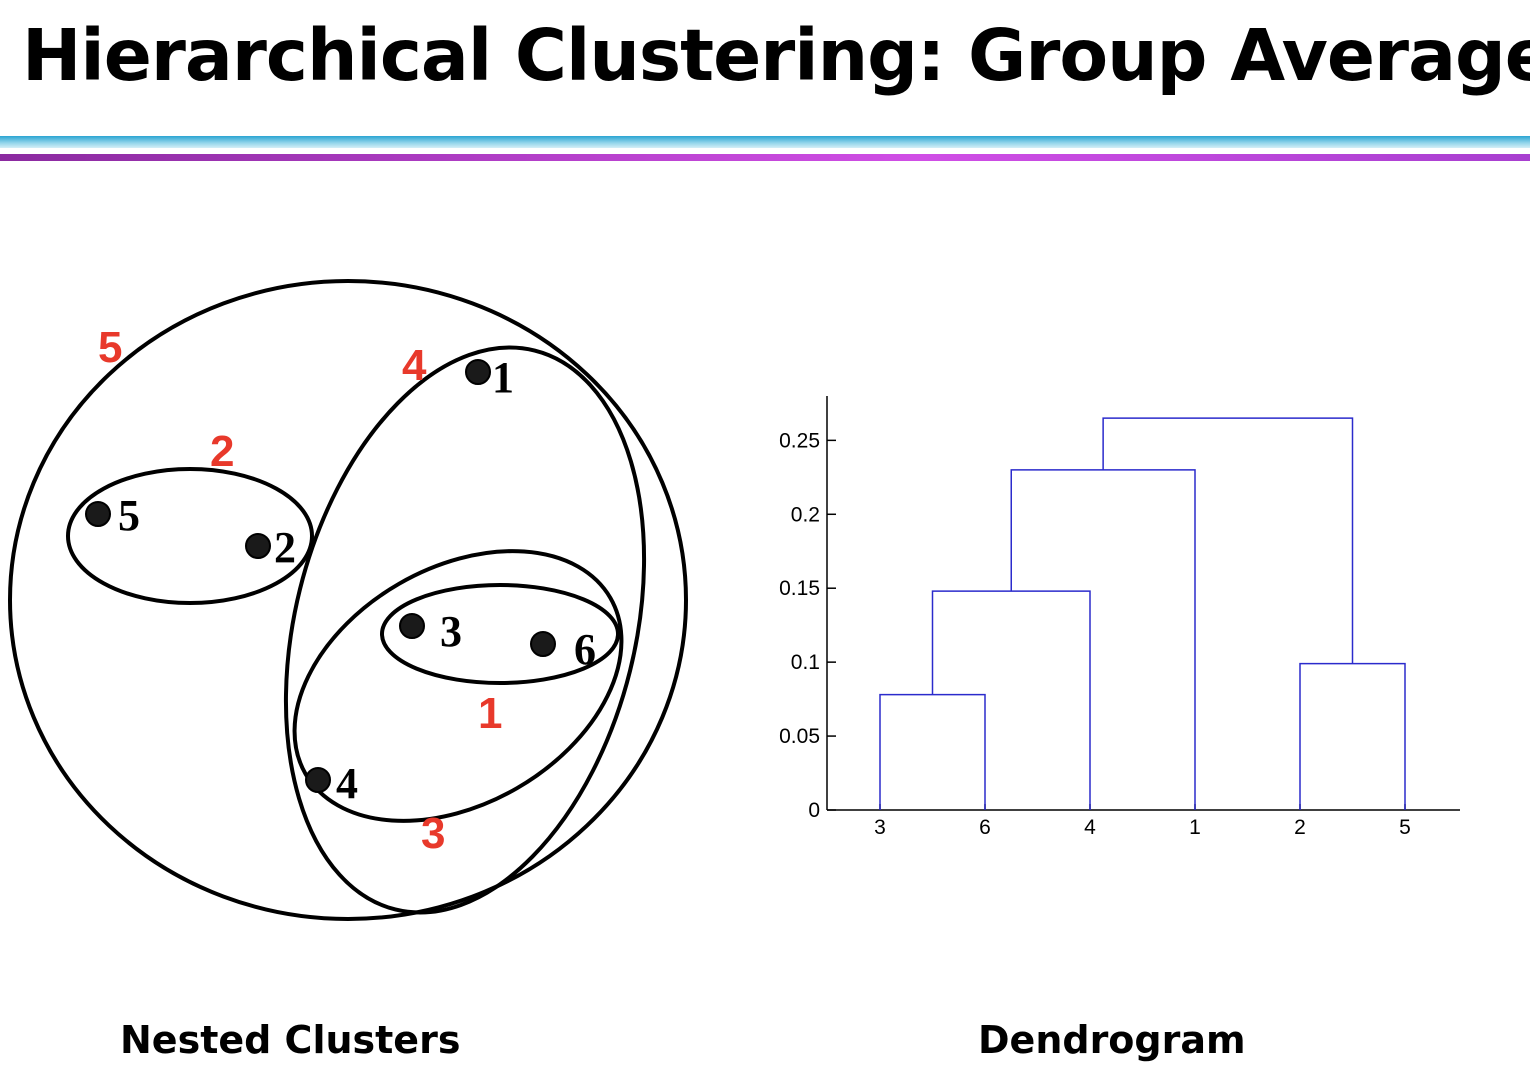 This screenshot has width=1530, height=1090. What do you see at coordinates (190, 536) in the screenshot?
I see `cluster-2-ellipse` at bounding box center [190, 536].